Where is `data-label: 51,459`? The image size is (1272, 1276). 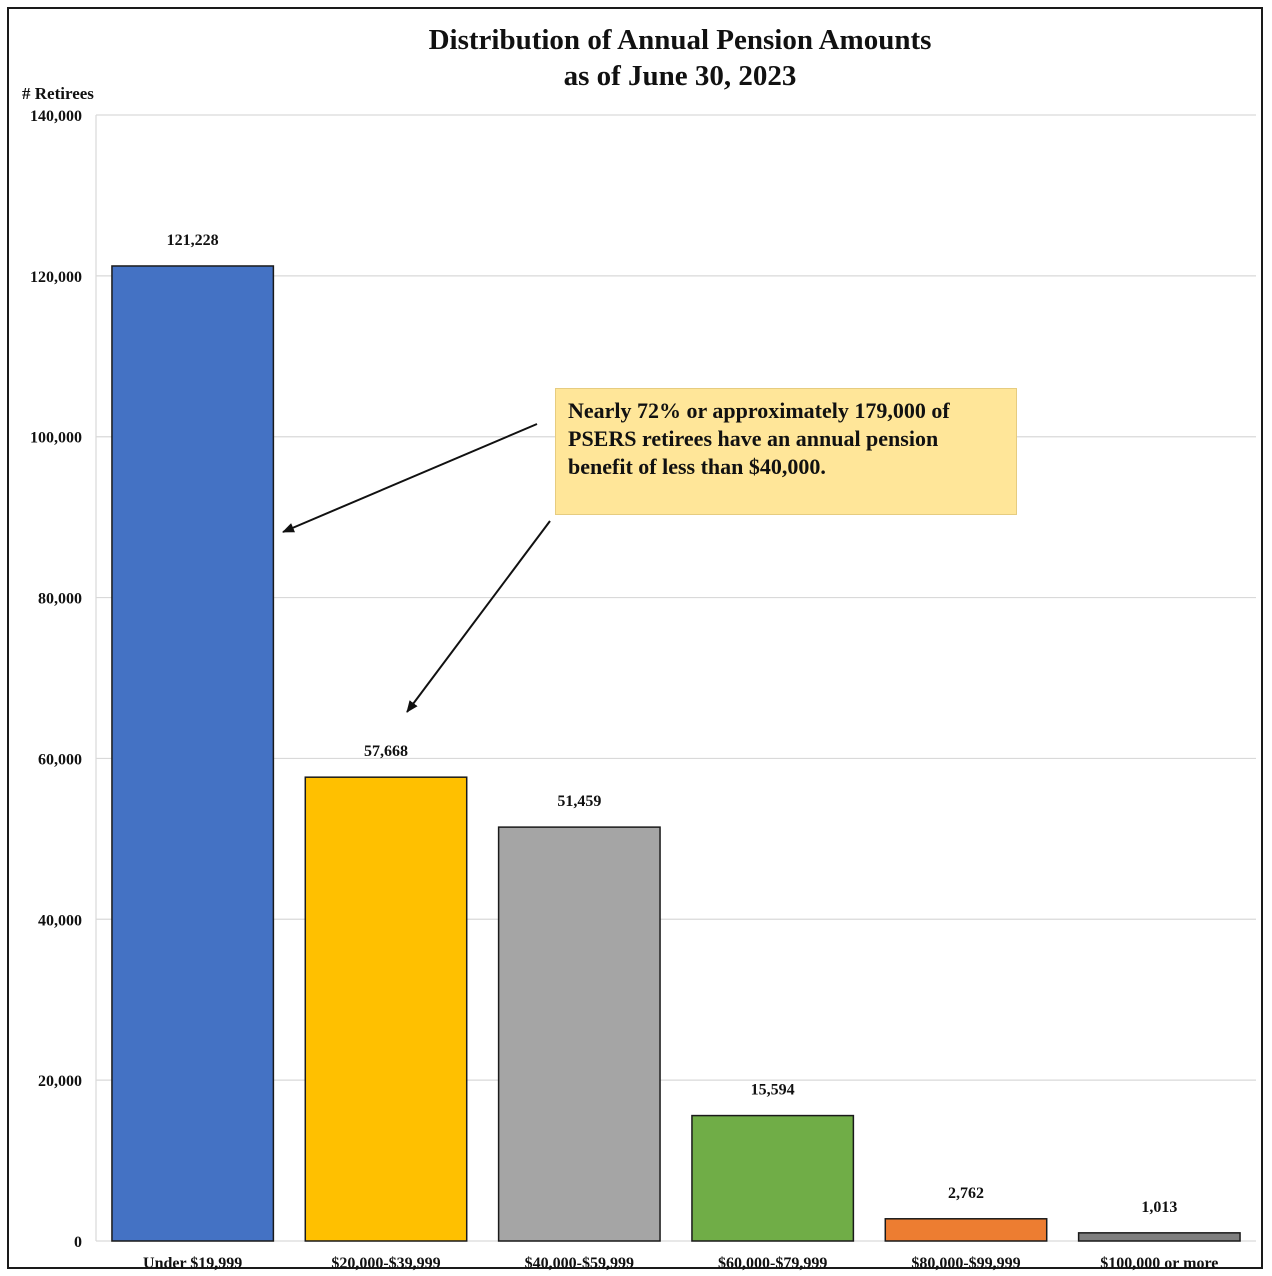 data-label: 51,459 is located at coordinates (579, 801).